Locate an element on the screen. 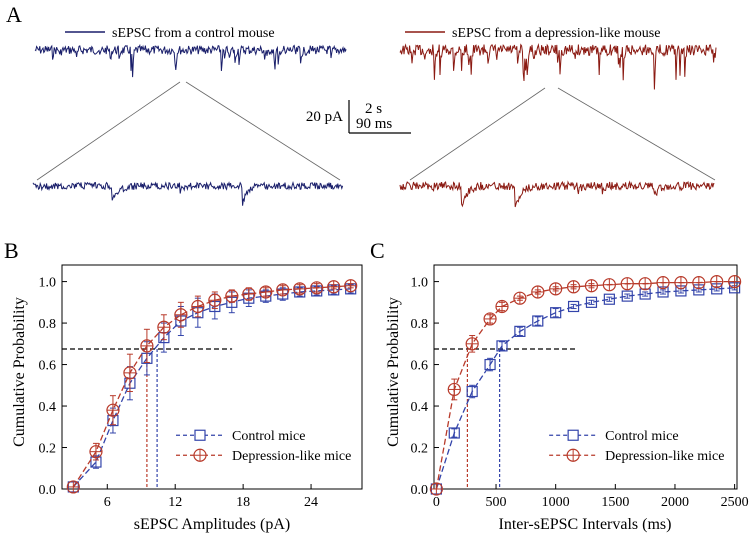  panel-label-c: C is located at coordinates (377, 250).